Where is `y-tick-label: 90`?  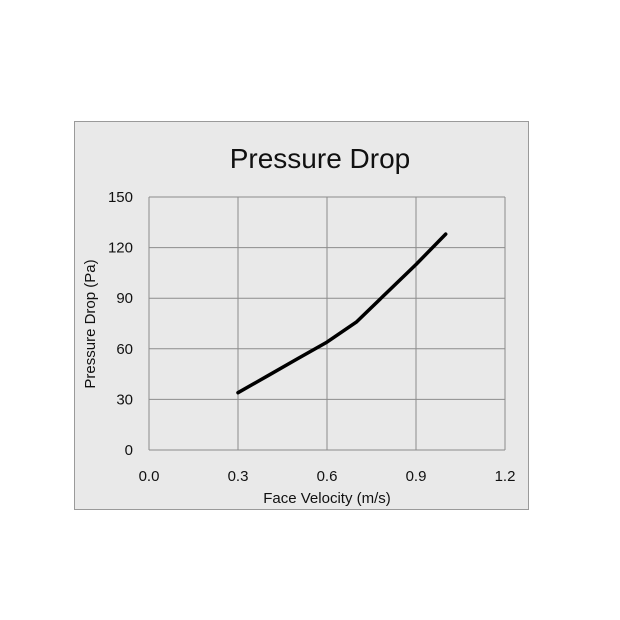
y-tick-label: 90 is located at coordinates (124, 298).